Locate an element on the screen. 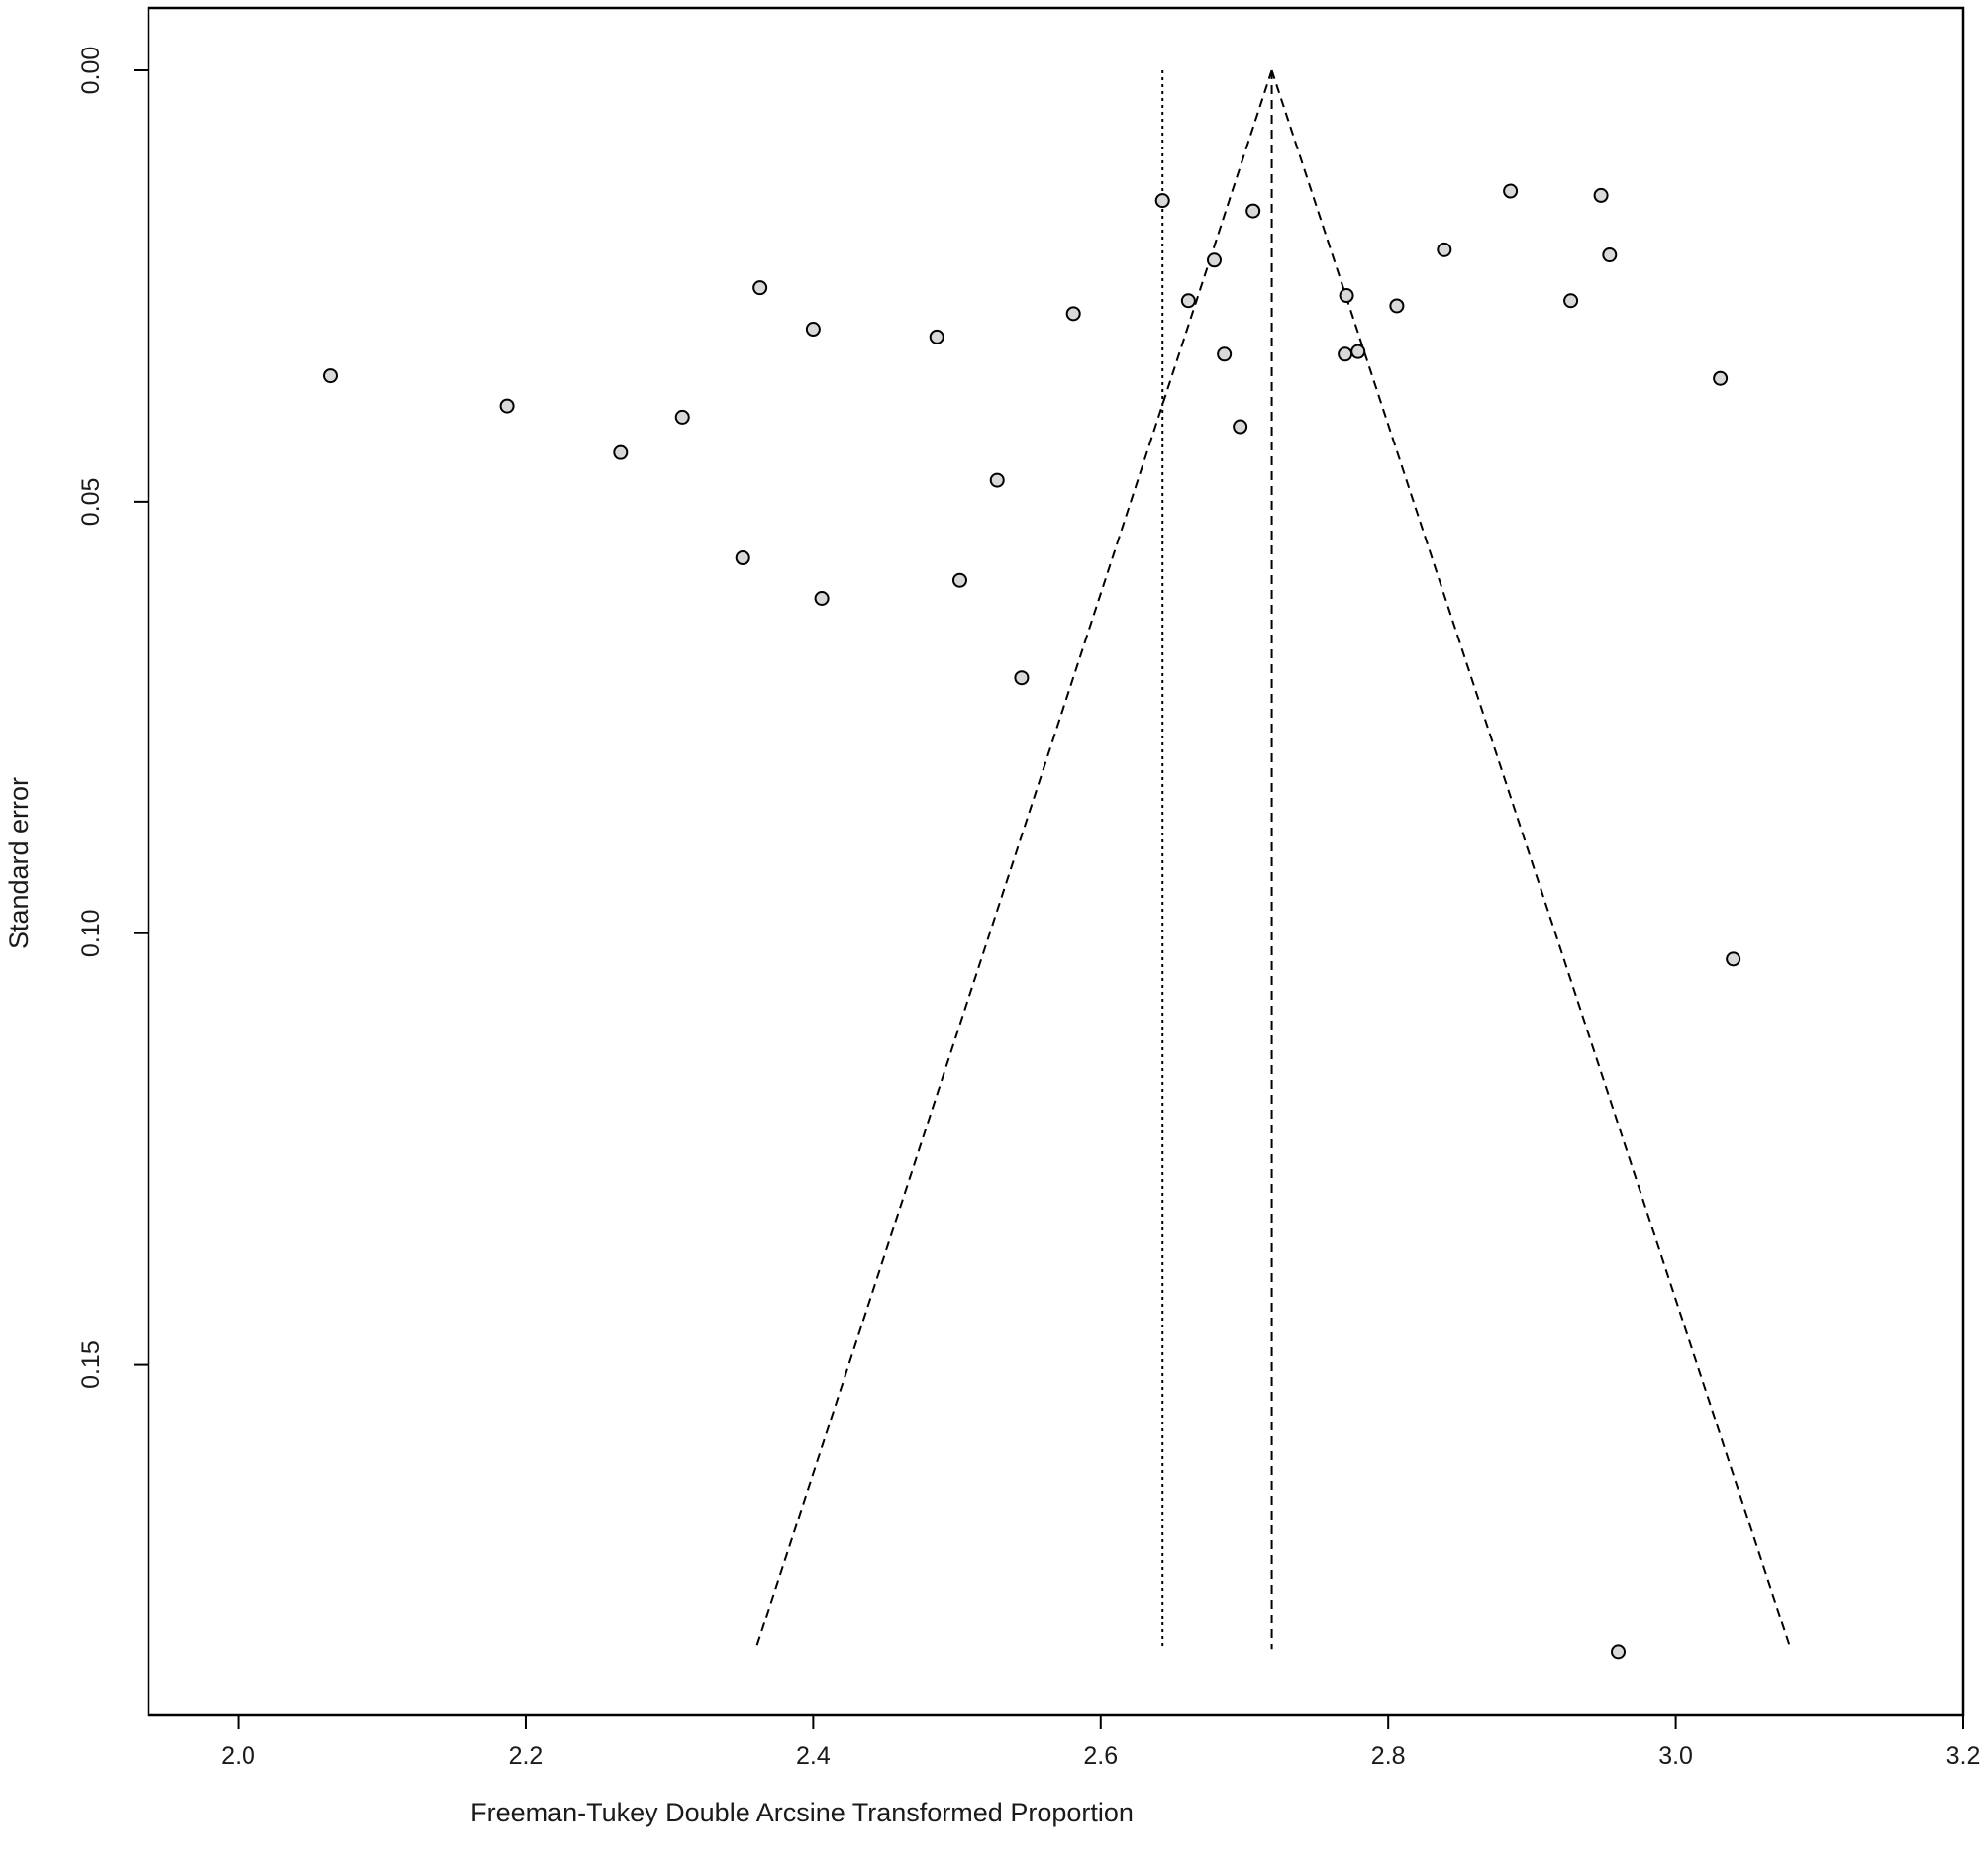 This screenshot has width=1988, height=1865. x-tick-label-0: 2.0 is located at coordinates (238, 1756).